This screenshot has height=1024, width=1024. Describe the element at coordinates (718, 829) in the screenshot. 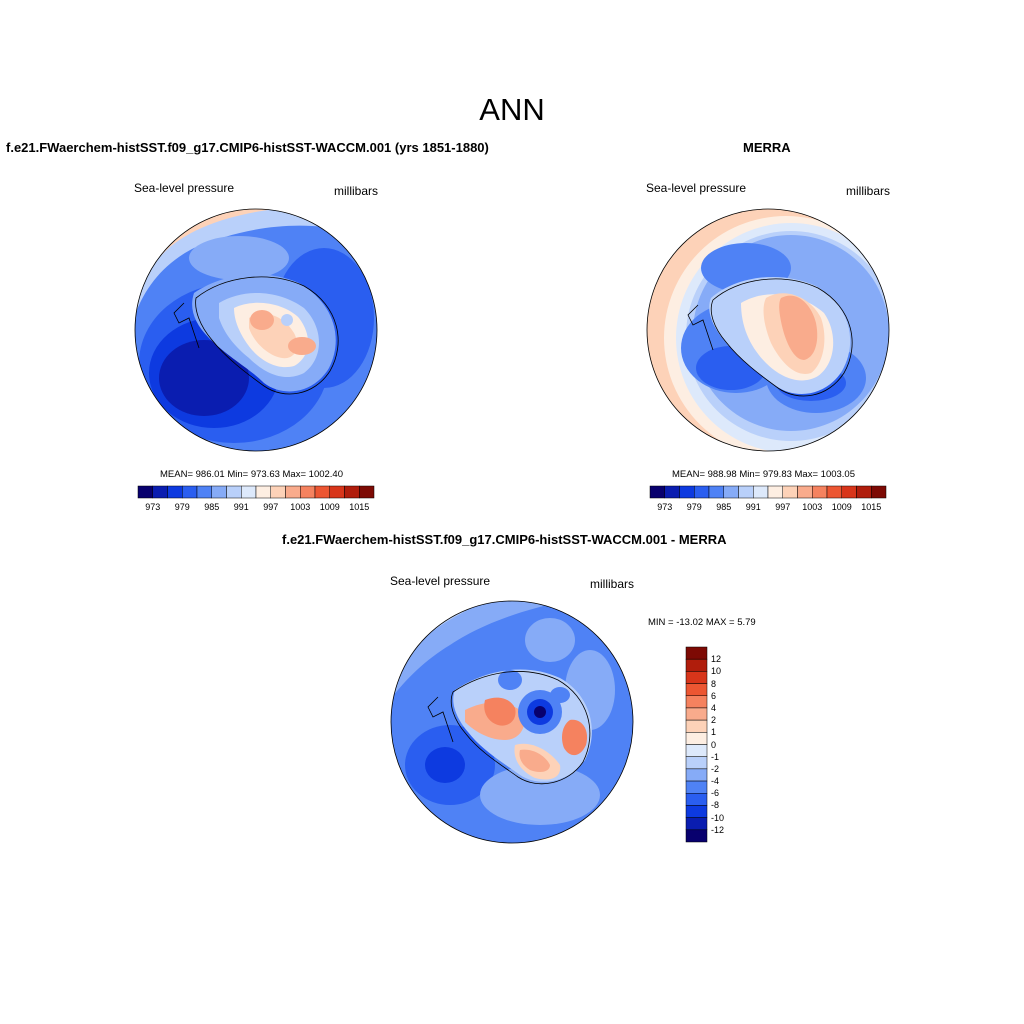

I see `colorbar-tick-label: -12` at that location.